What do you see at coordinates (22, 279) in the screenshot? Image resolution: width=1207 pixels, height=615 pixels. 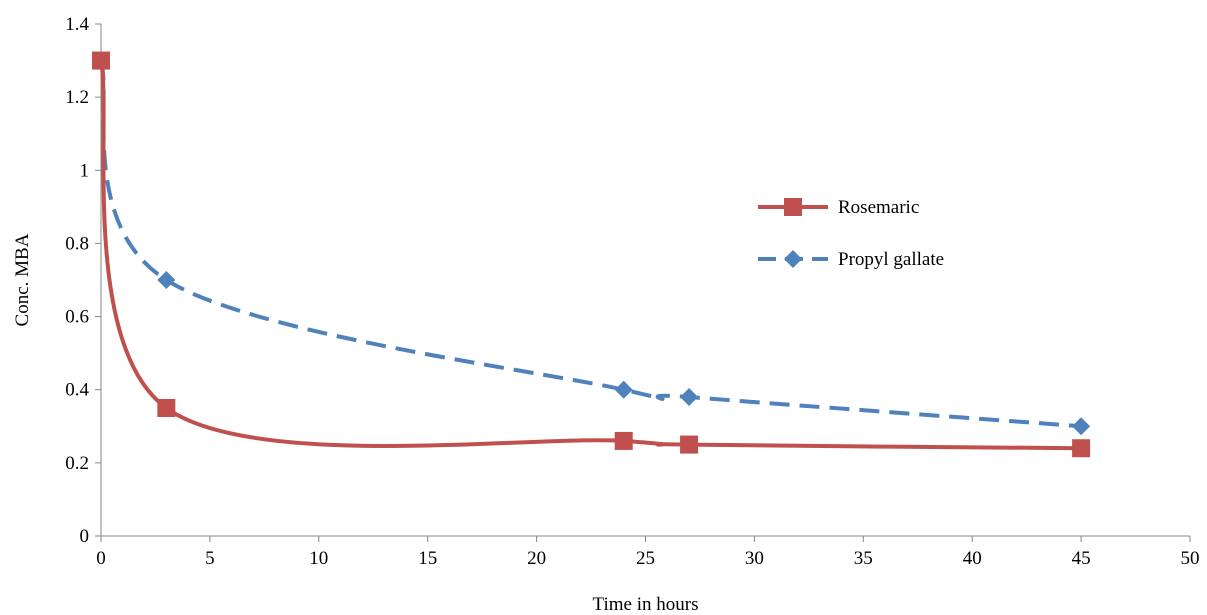 I see `y-axis-title: Conc. MBA` at bounding box center [22, 279].